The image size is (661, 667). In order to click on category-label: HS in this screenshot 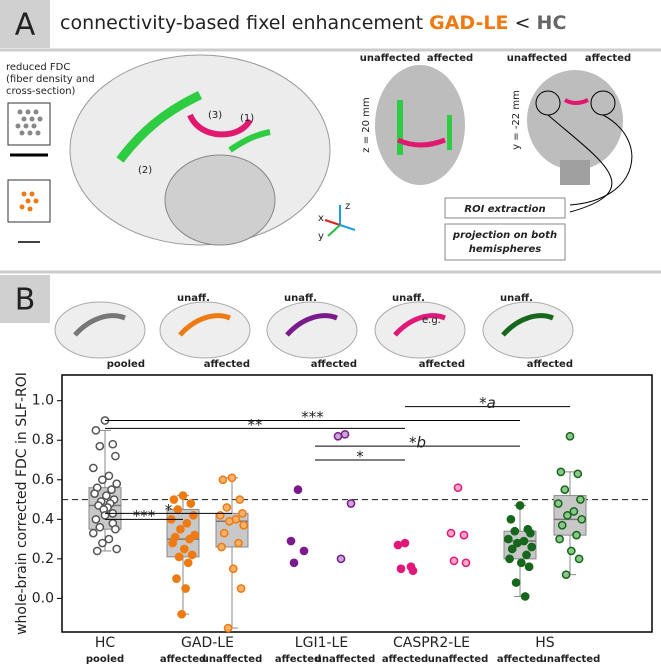, I will do `click(545, 643)`.